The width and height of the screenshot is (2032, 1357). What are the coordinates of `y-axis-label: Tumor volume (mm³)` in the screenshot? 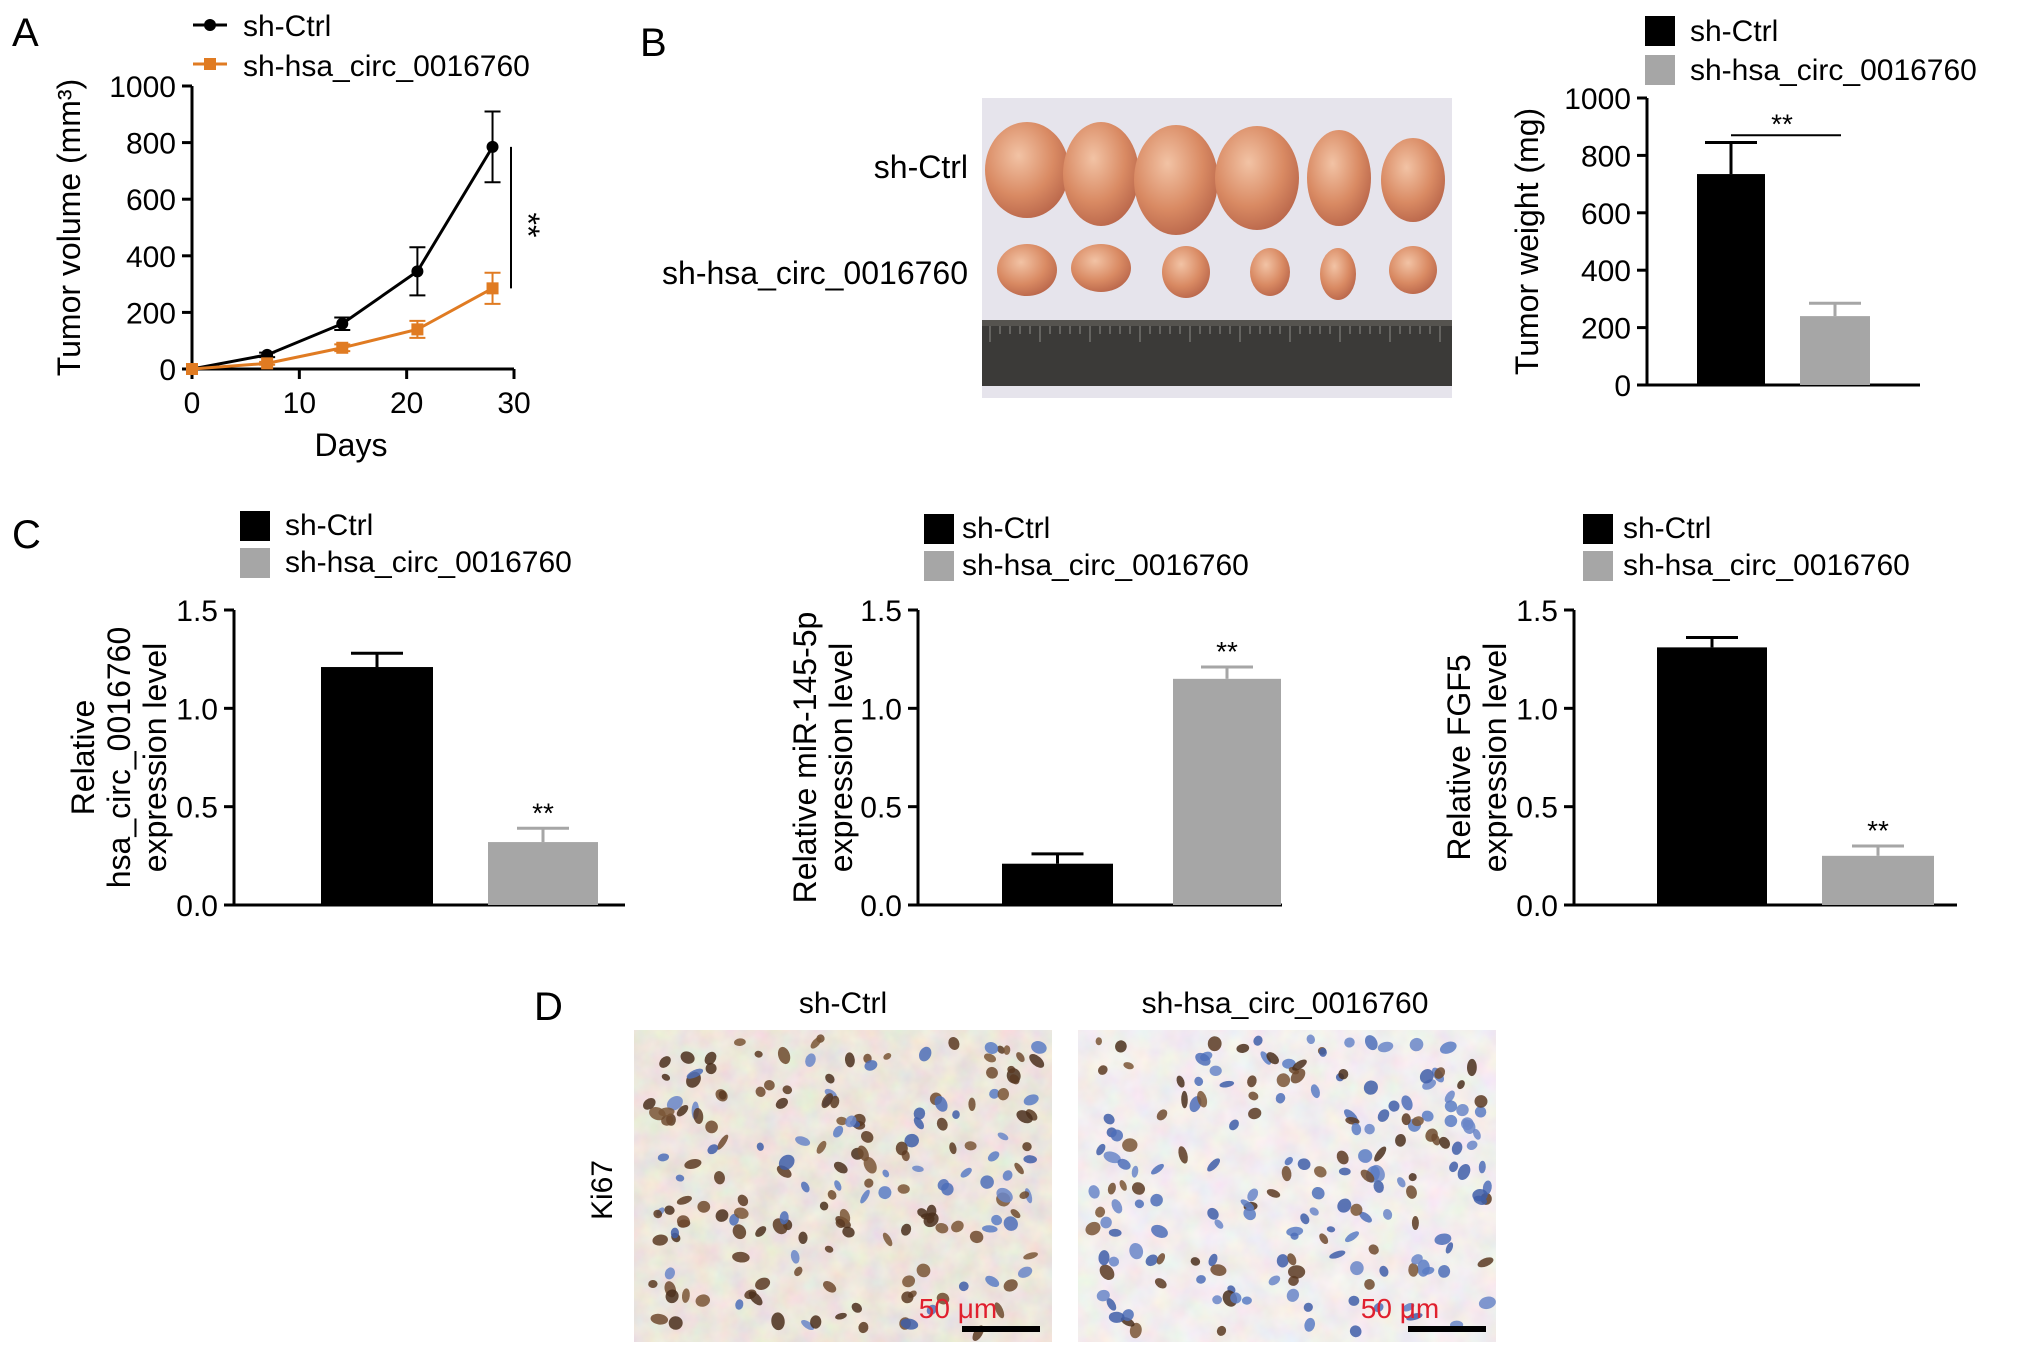 It's located at (69, 227).